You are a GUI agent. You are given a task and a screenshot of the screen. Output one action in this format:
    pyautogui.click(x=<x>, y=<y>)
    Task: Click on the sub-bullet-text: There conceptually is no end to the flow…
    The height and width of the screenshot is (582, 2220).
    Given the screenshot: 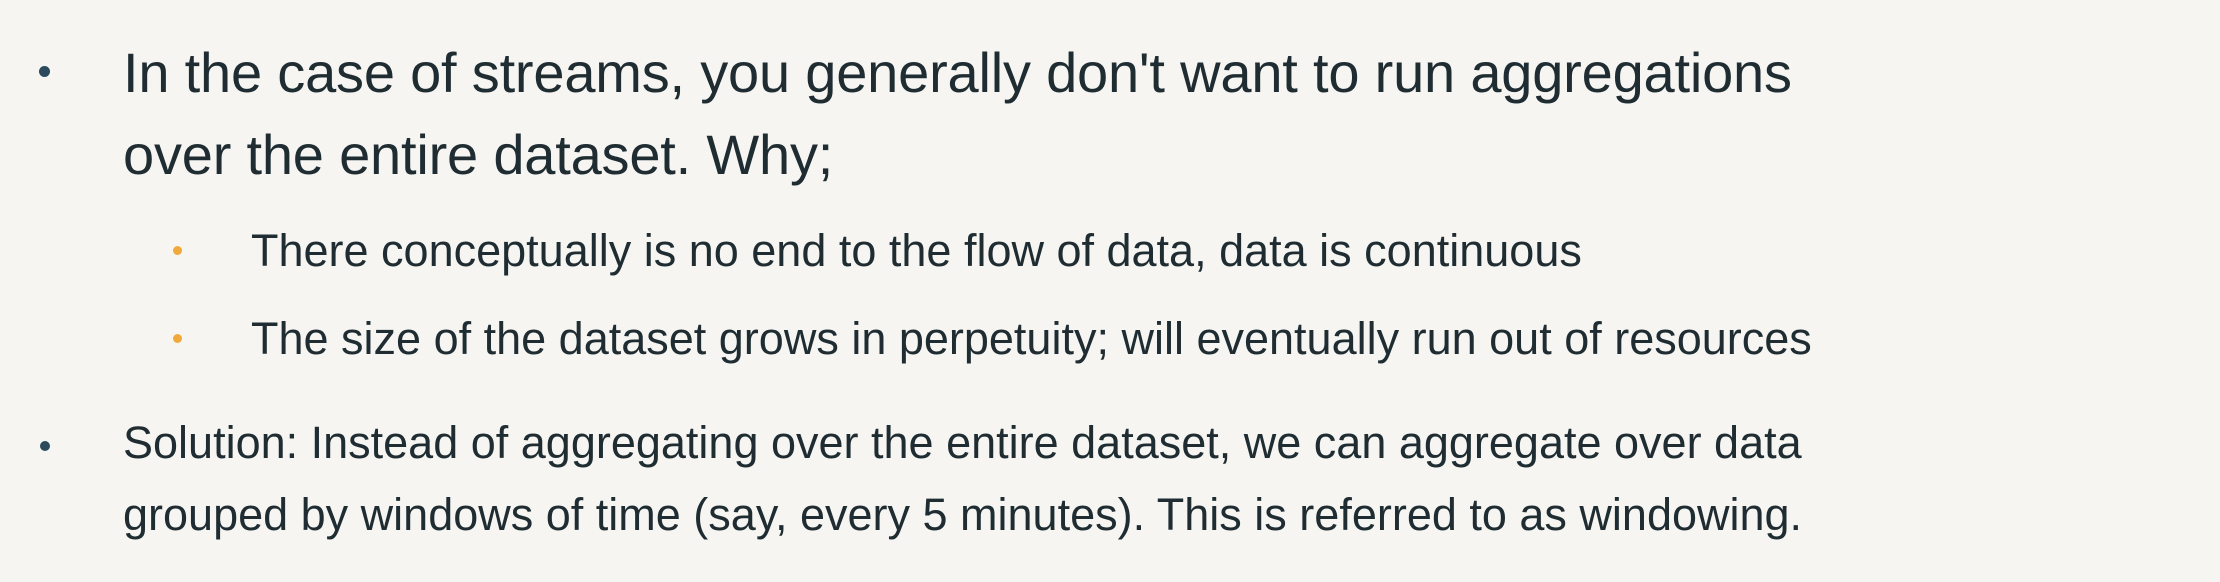 What is the action you would take?
    pyautogui.click(x=916, y=250)
    